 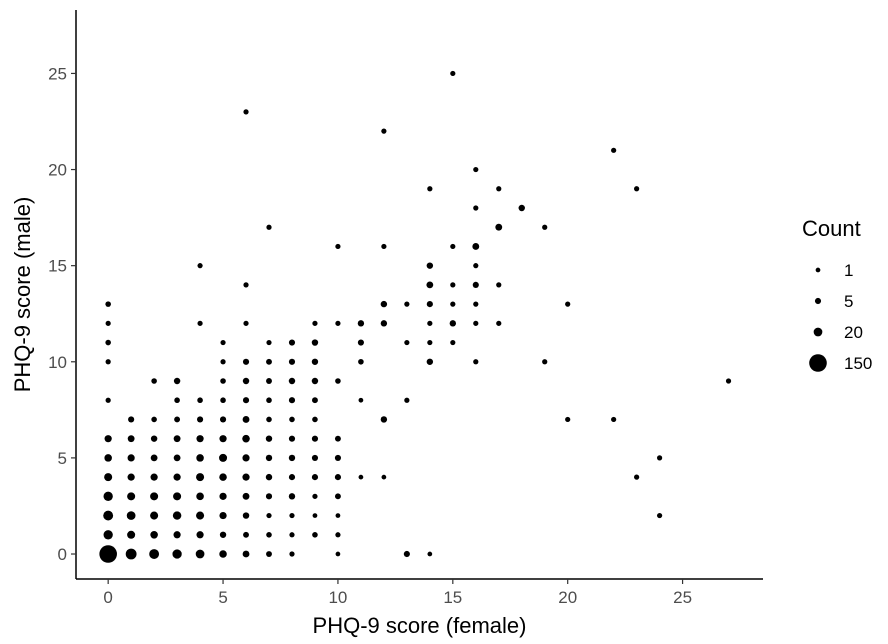 What do you see at coordinates (57, 170) in the screenshot?
I see `y-tick-label: 20` at bounding box center [57, 170].